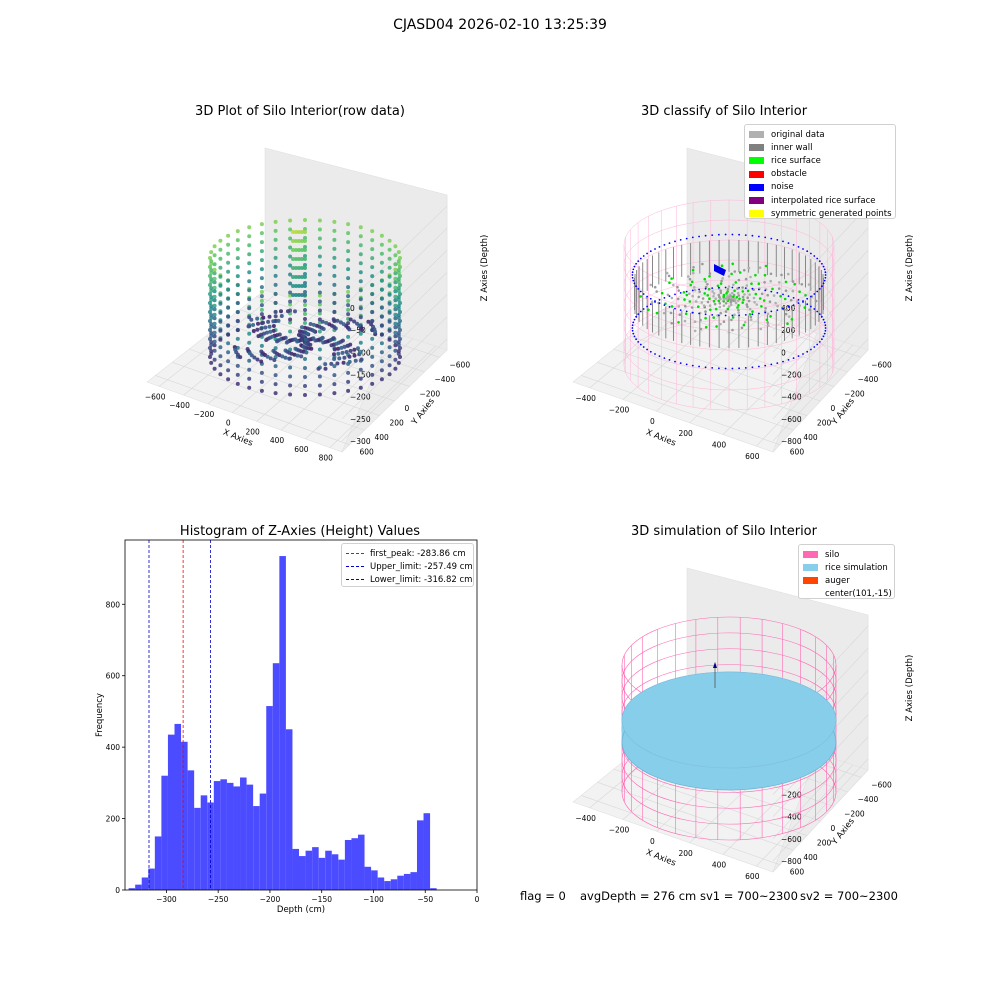  What do you see at coordinates (356, 249) in the screenshot?
I see `back-left-pane` at bounding box center [356, 249].